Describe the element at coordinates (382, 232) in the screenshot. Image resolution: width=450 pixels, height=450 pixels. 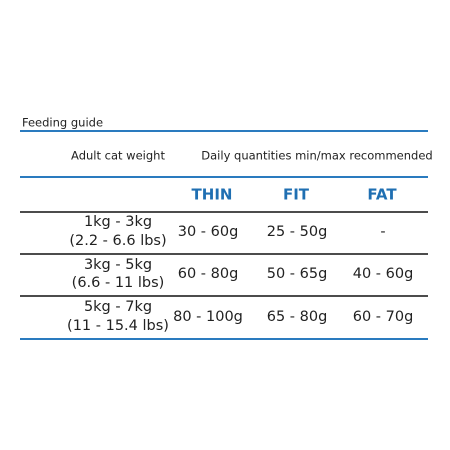
I see `cell: -` at that location.